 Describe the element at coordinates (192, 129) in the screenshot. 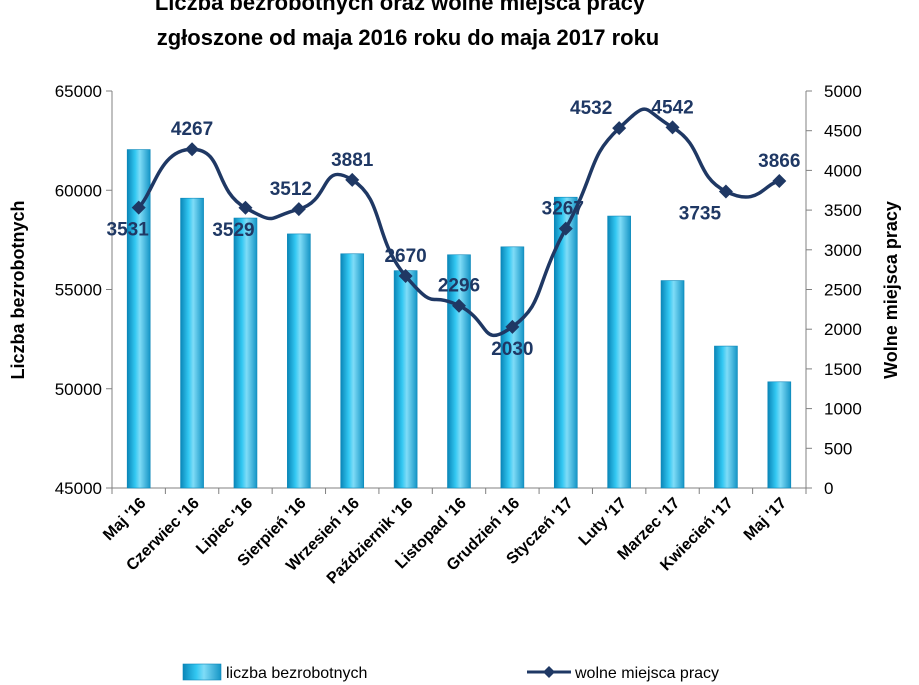

I see `data-label: 4267` at that location.